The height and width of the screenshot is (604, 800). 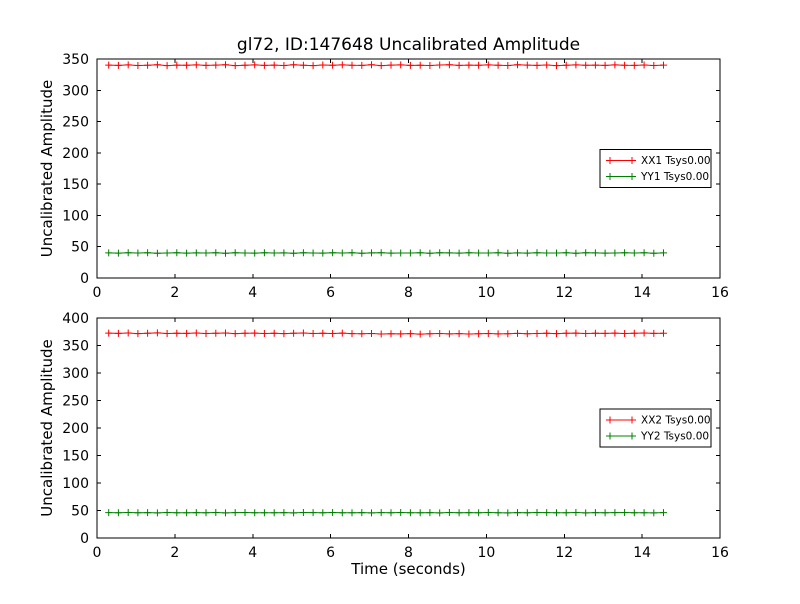 What do you see at coordinates (674, 177) in the screenshot?
I see `legend-label: YY1 Tsys0.00` at bounding box center [674, 177].